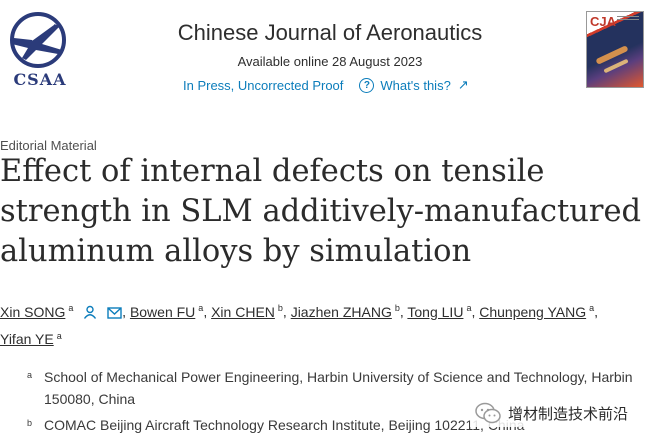 The image size is (657, 442). I want to click on author-5: Tong LIU a, so click(439, 311).